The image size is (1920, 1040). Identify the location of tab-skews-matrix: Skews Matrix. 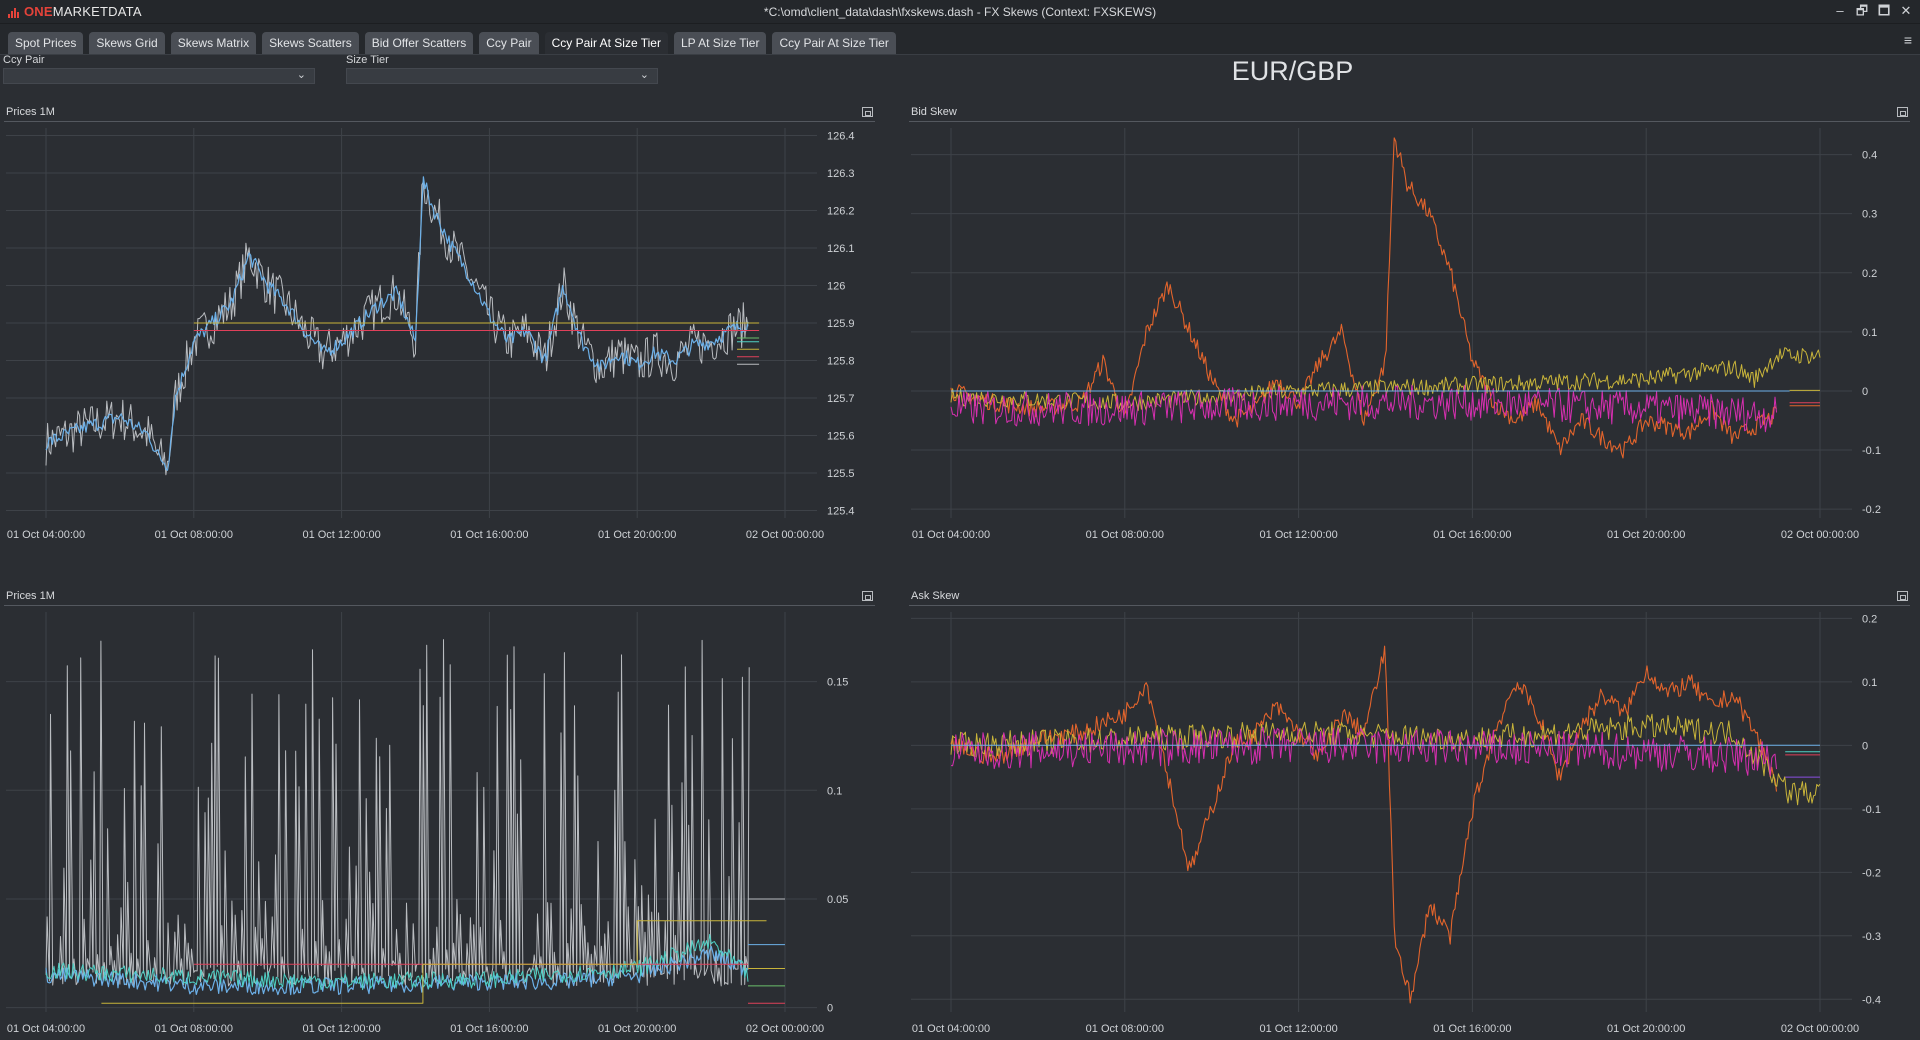
(213, 43).